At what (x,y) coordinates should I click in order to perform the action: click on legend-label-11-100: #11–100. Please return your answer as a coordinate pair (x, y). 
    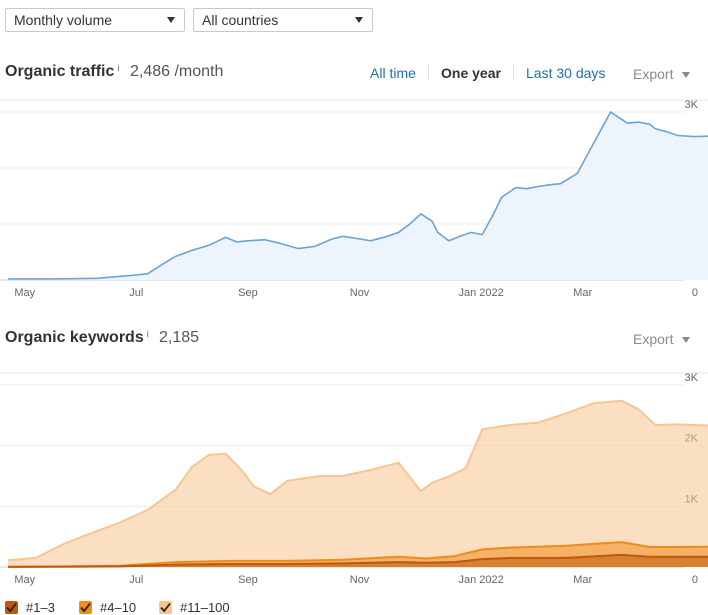
    Looking at the image, I should click on (205, 607).